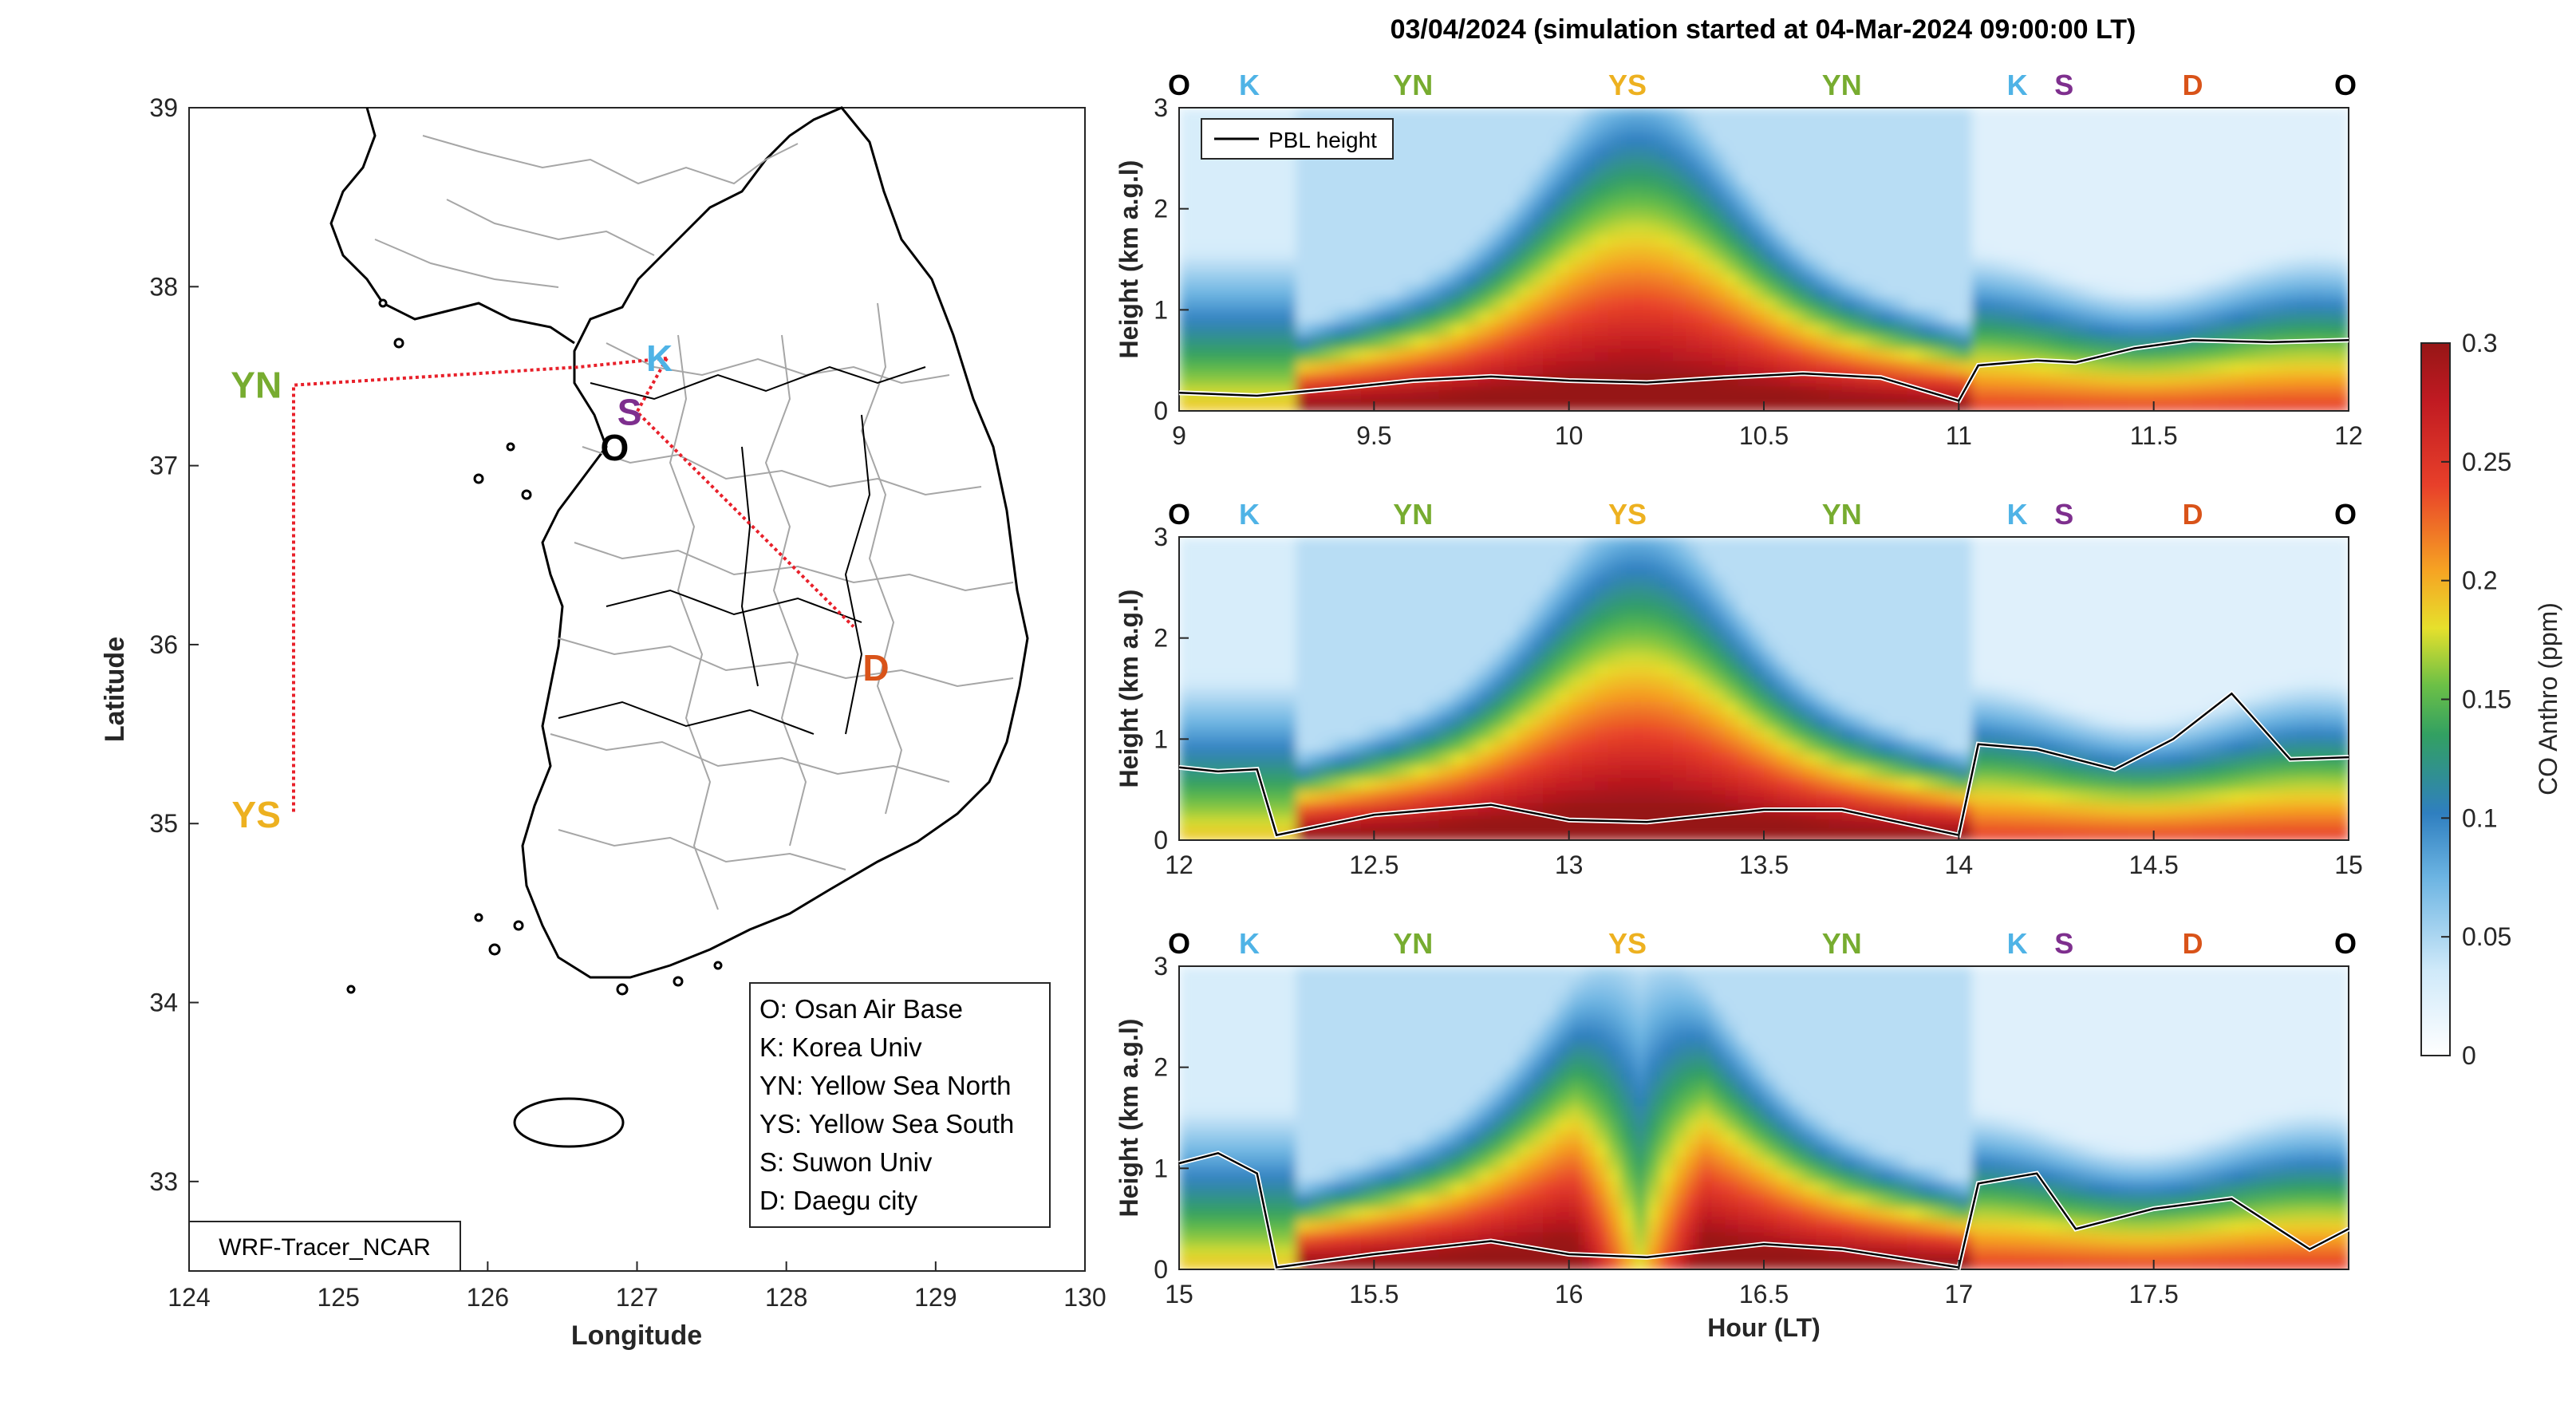  What do you see at coordinates (1764, 435) in the screenshot?
I see `xtick-label: 10.5` at bounding box center [1764, 435].